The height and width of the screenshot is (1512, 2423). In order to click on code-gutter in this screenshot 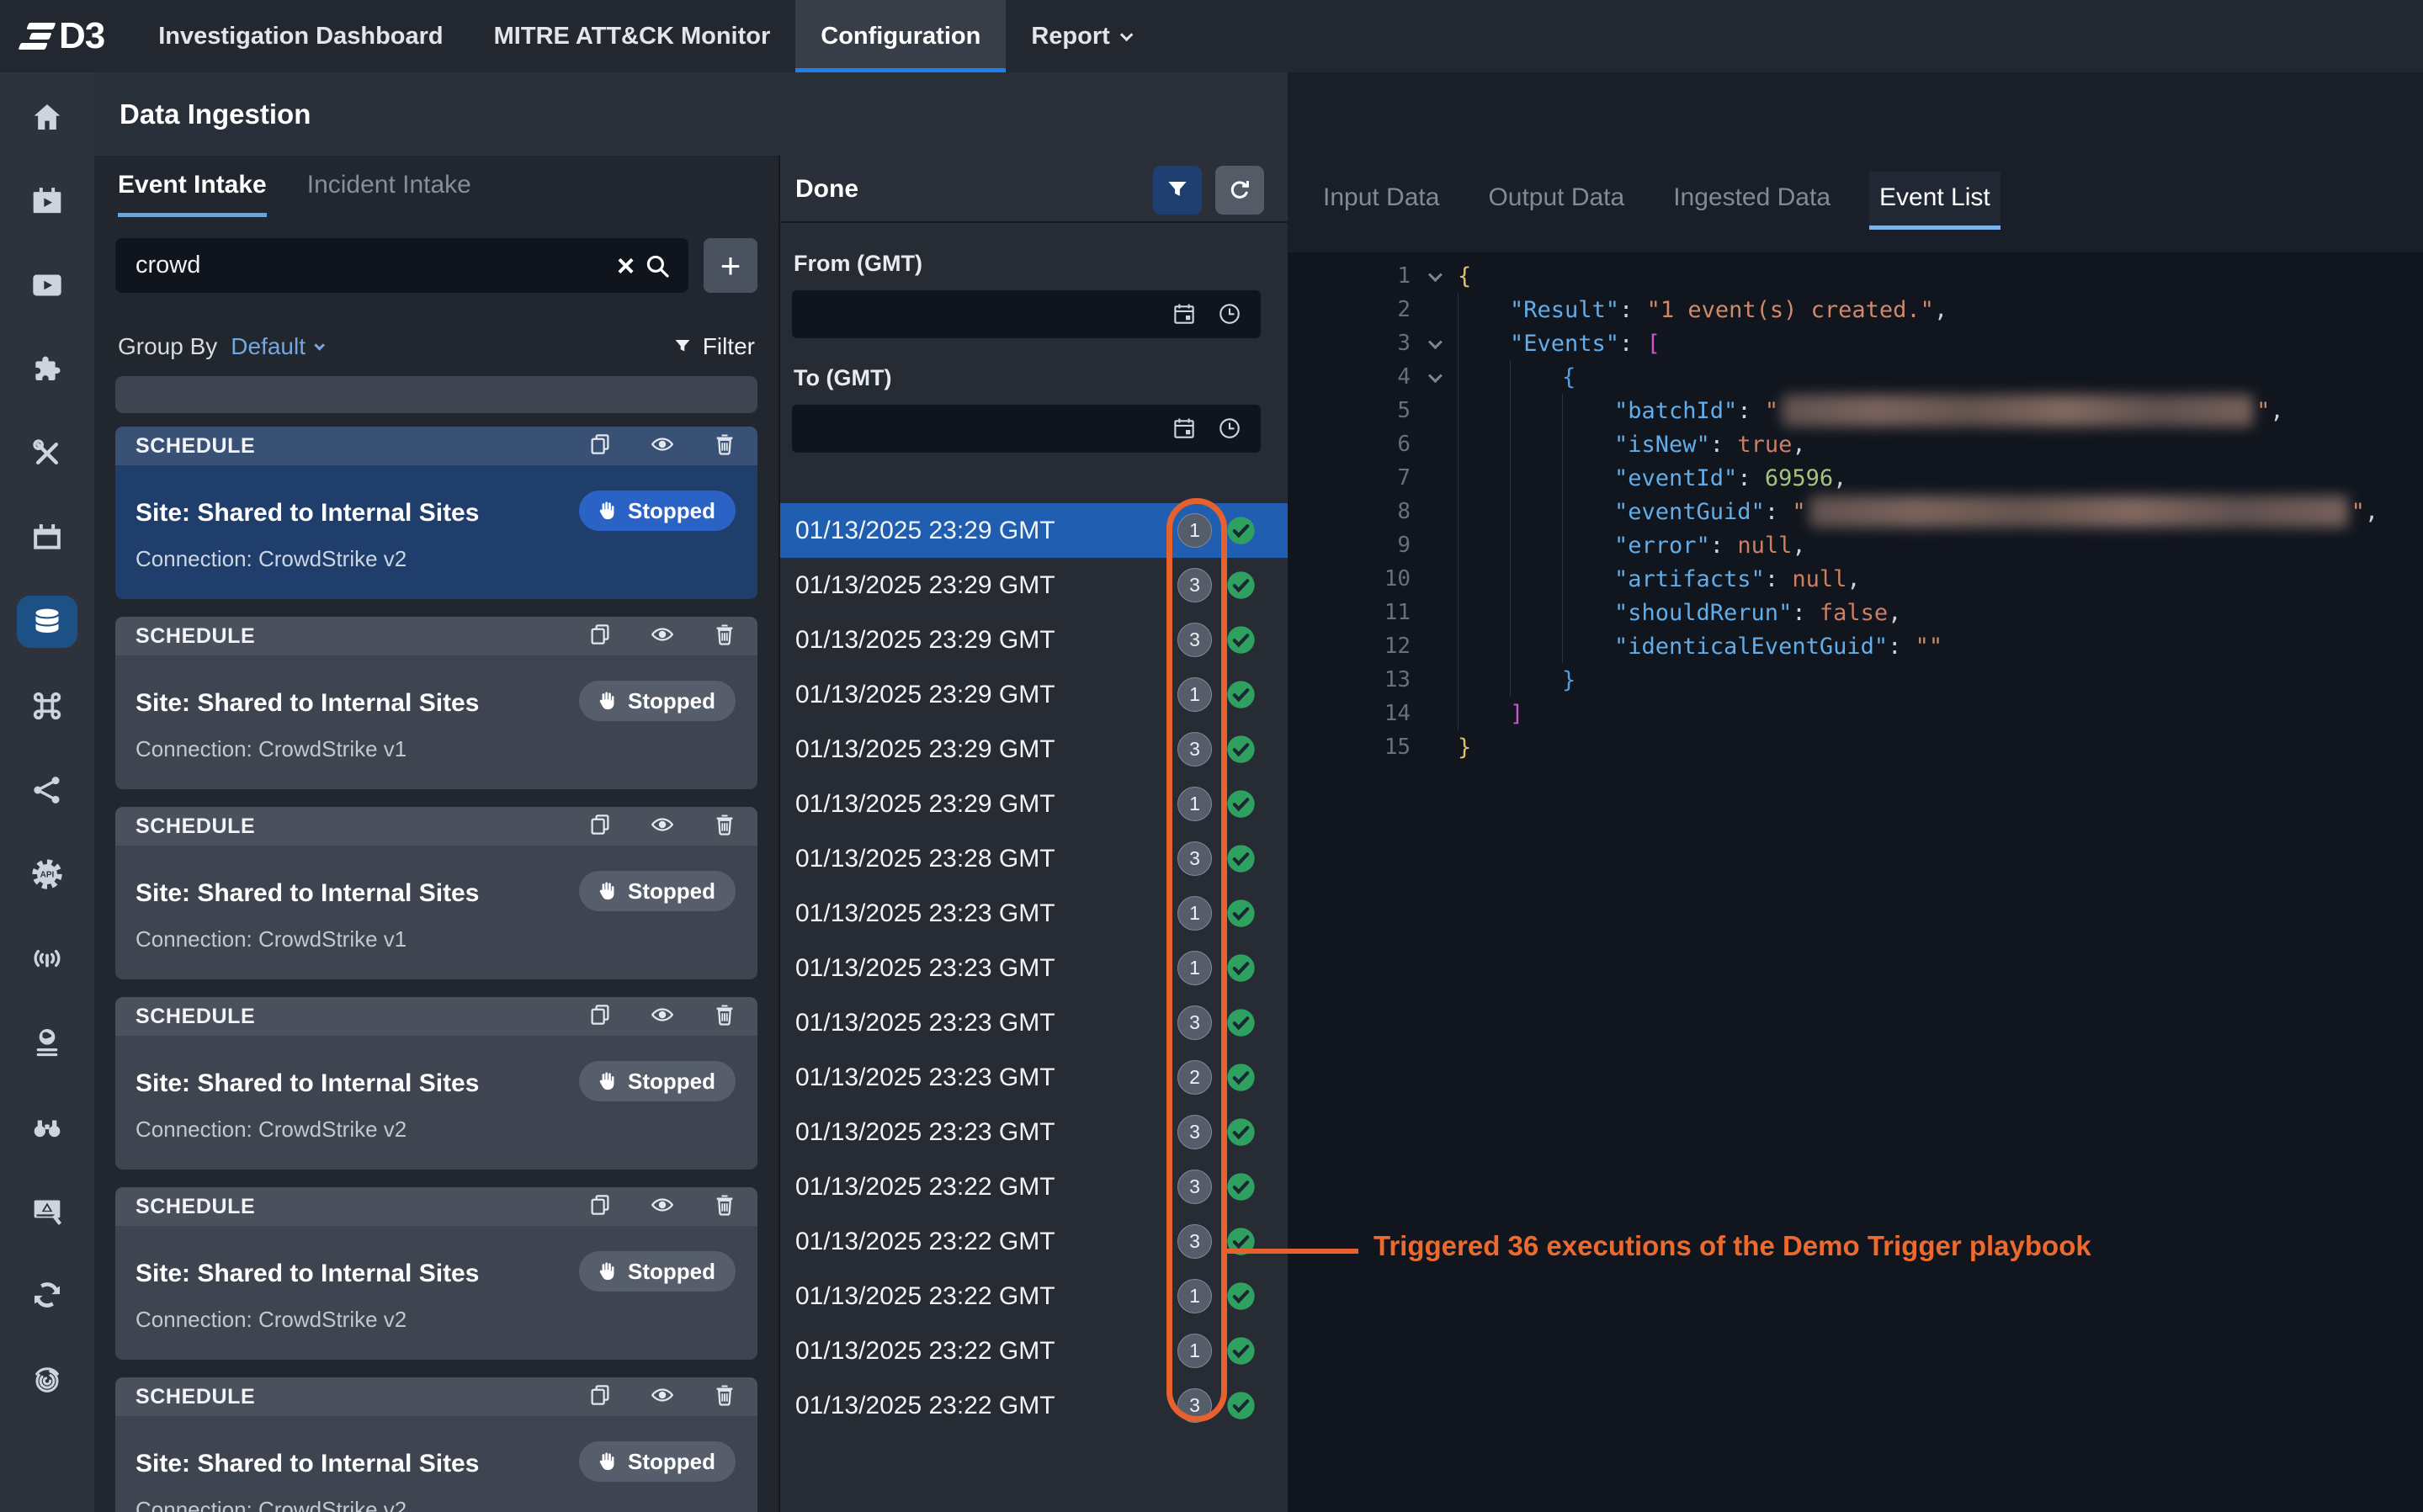, I will do `click(1434, 275)`.